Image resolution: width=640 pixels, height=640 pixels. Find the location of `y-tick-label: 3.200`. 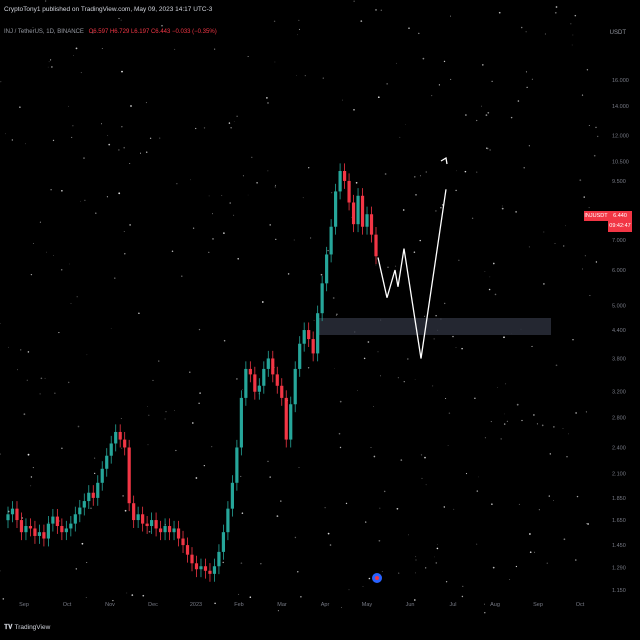

y-tick-label: 3.200 is located at coordinates (619, 393).